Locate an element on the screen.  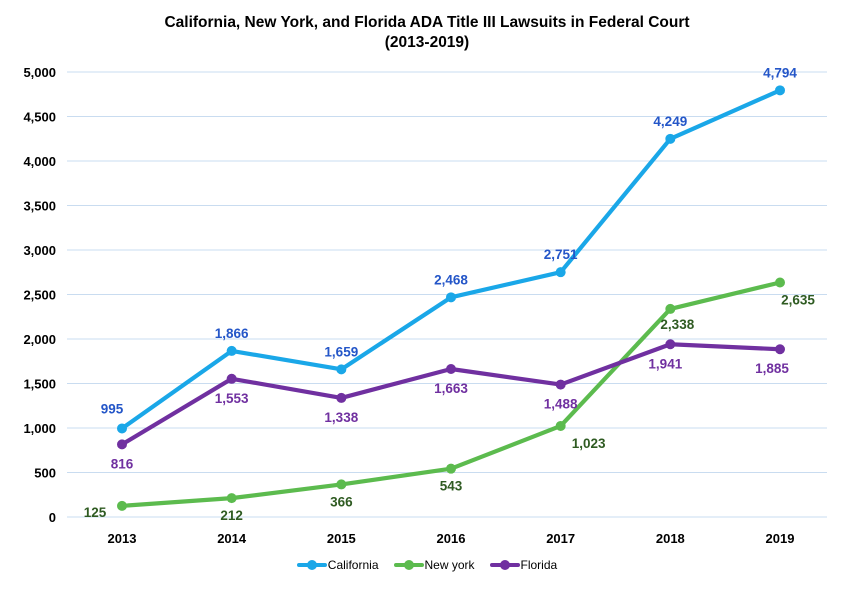
chart-legend: California New york Florida is located at coordinates (427, 565).